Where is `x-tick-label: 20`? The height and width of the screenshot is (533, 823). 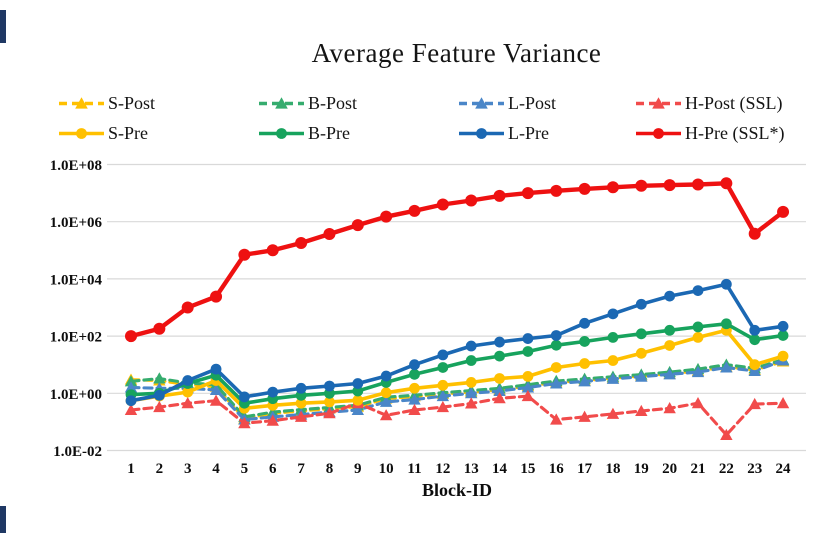
x-tick-label: 20 is located at coordinates (669, 469).